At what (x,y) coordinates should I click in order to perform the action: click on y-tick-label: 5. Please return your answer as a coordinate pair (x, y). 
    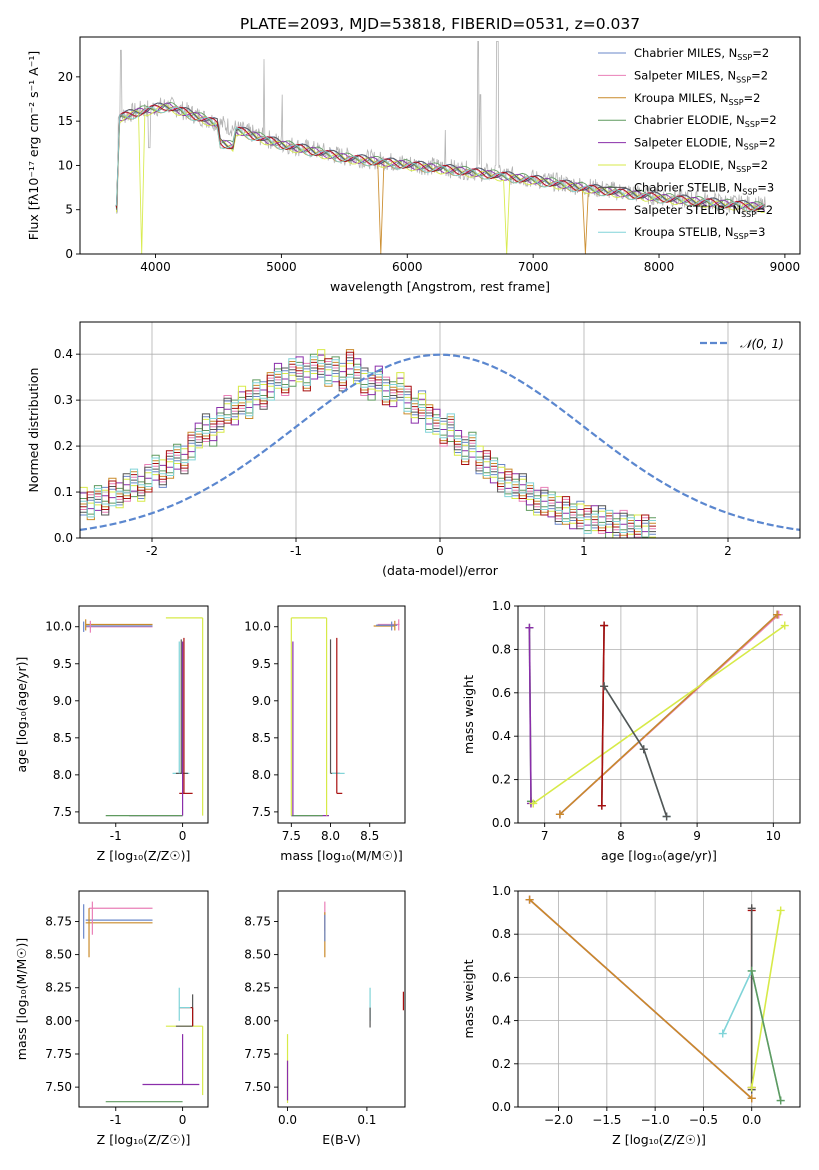
    Looking at the image, I should click on (69, 210).